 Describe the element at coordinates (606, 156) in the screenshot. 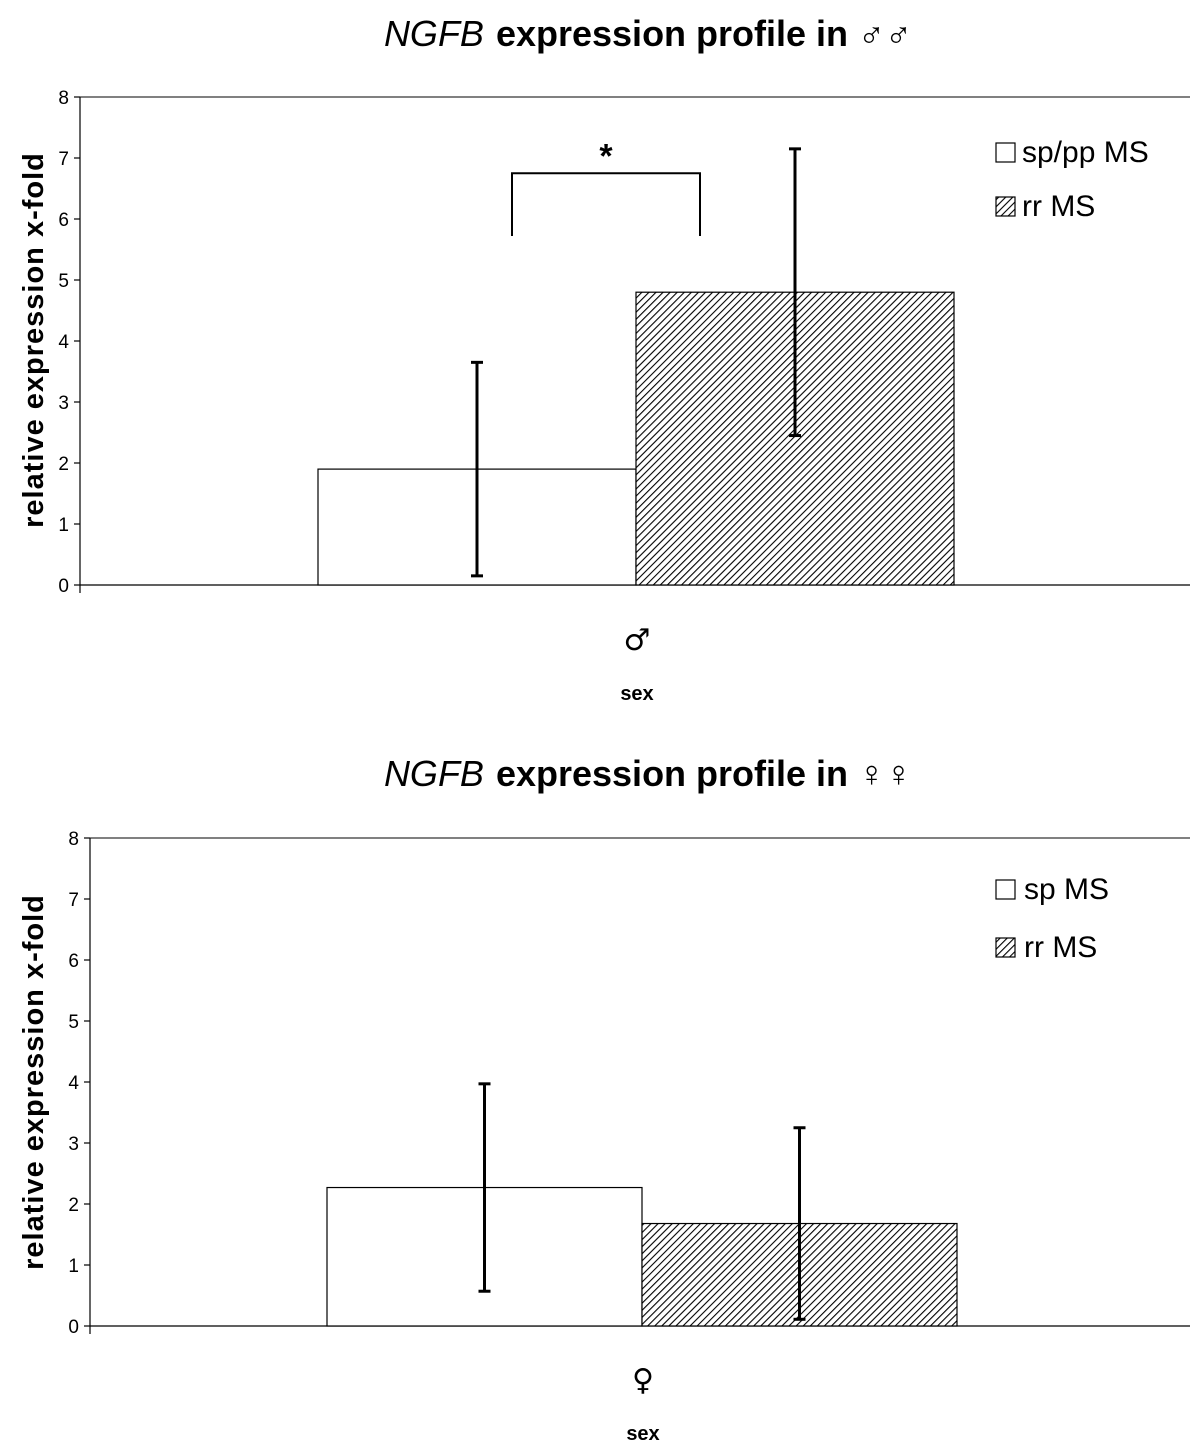

I see `significance-star: *` at that location.